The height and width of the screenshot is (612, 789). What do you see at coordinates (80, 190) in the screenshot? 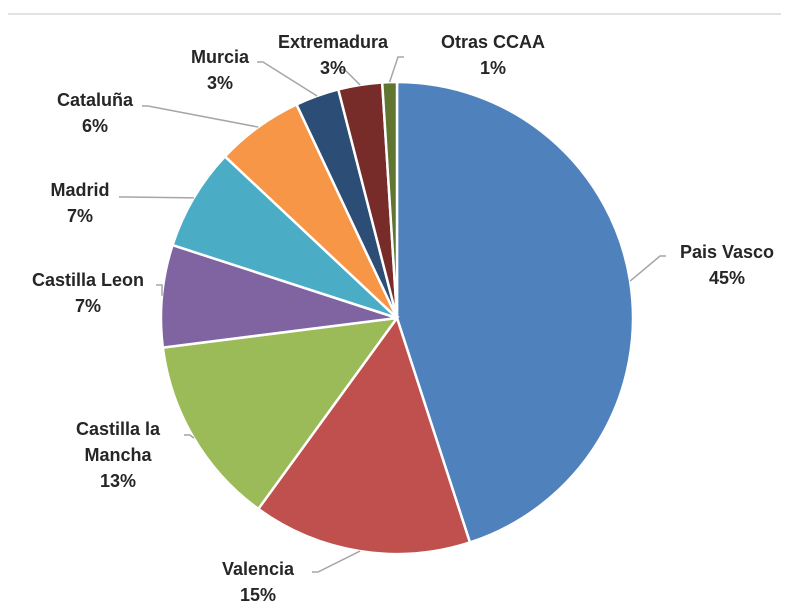
I see `slice-name: Madrid` at bounding box center [80, 190].